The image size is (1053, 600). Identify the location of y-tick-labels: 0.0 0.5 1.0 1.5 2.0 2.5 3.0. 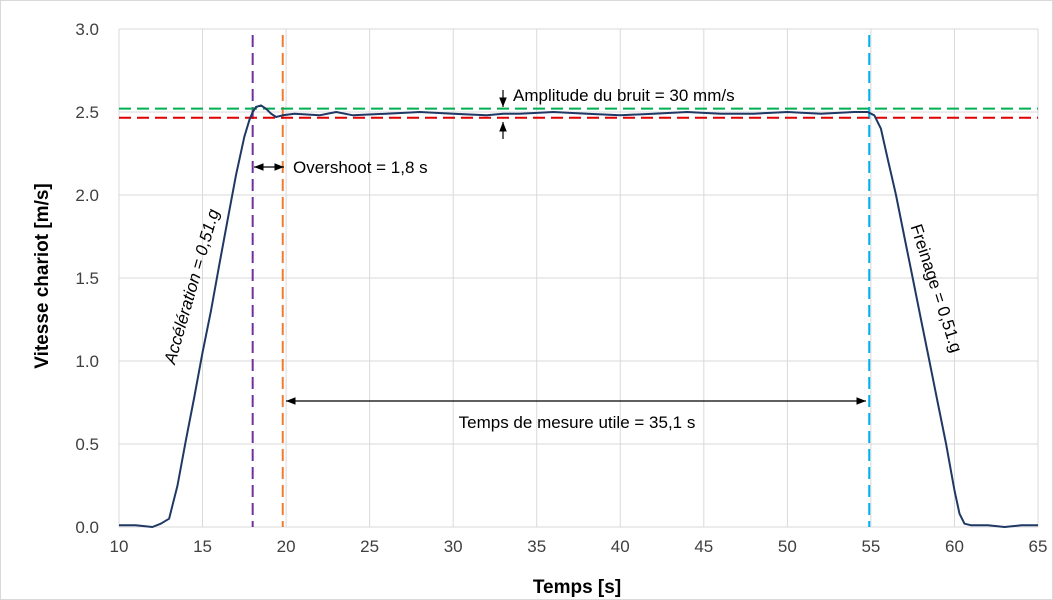
(87, 278).